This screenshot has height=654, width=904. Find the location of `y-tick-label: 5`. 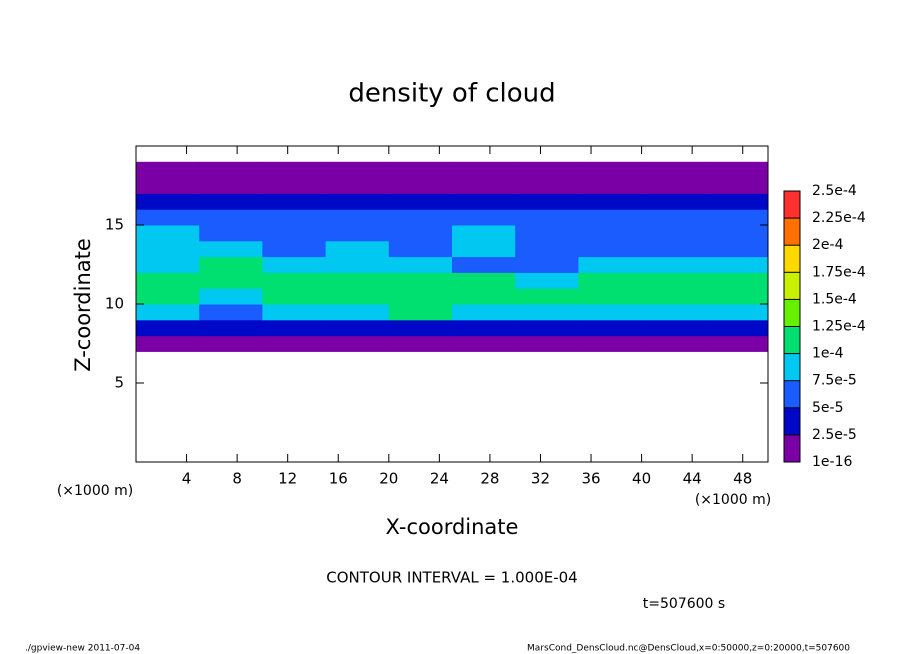

y-tick-label: 5 is located at coordinates (119, 383).